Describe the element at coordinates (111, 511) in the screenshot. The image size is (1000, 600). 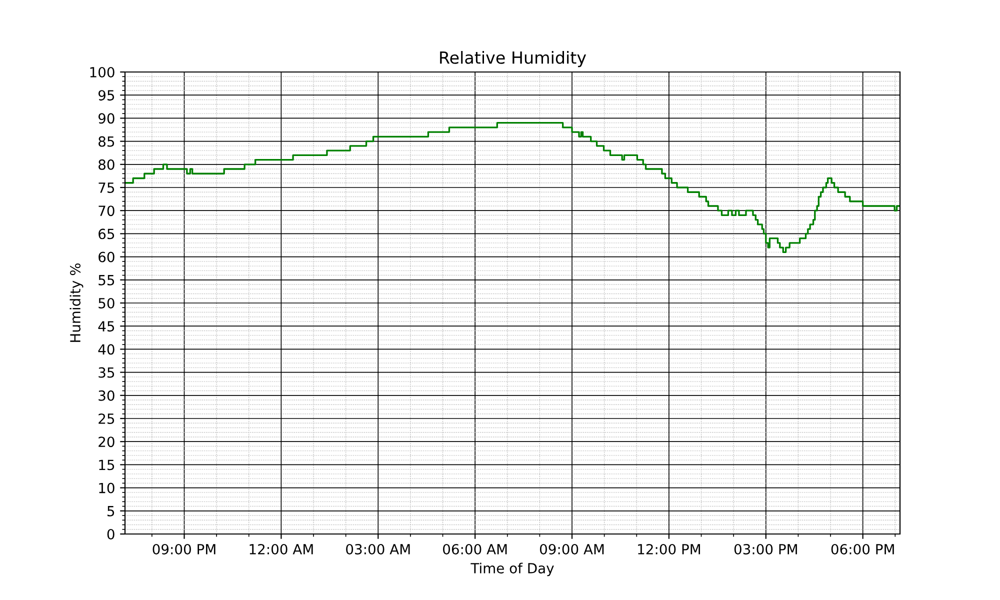
I see `y-tick-label: 5` at that location.